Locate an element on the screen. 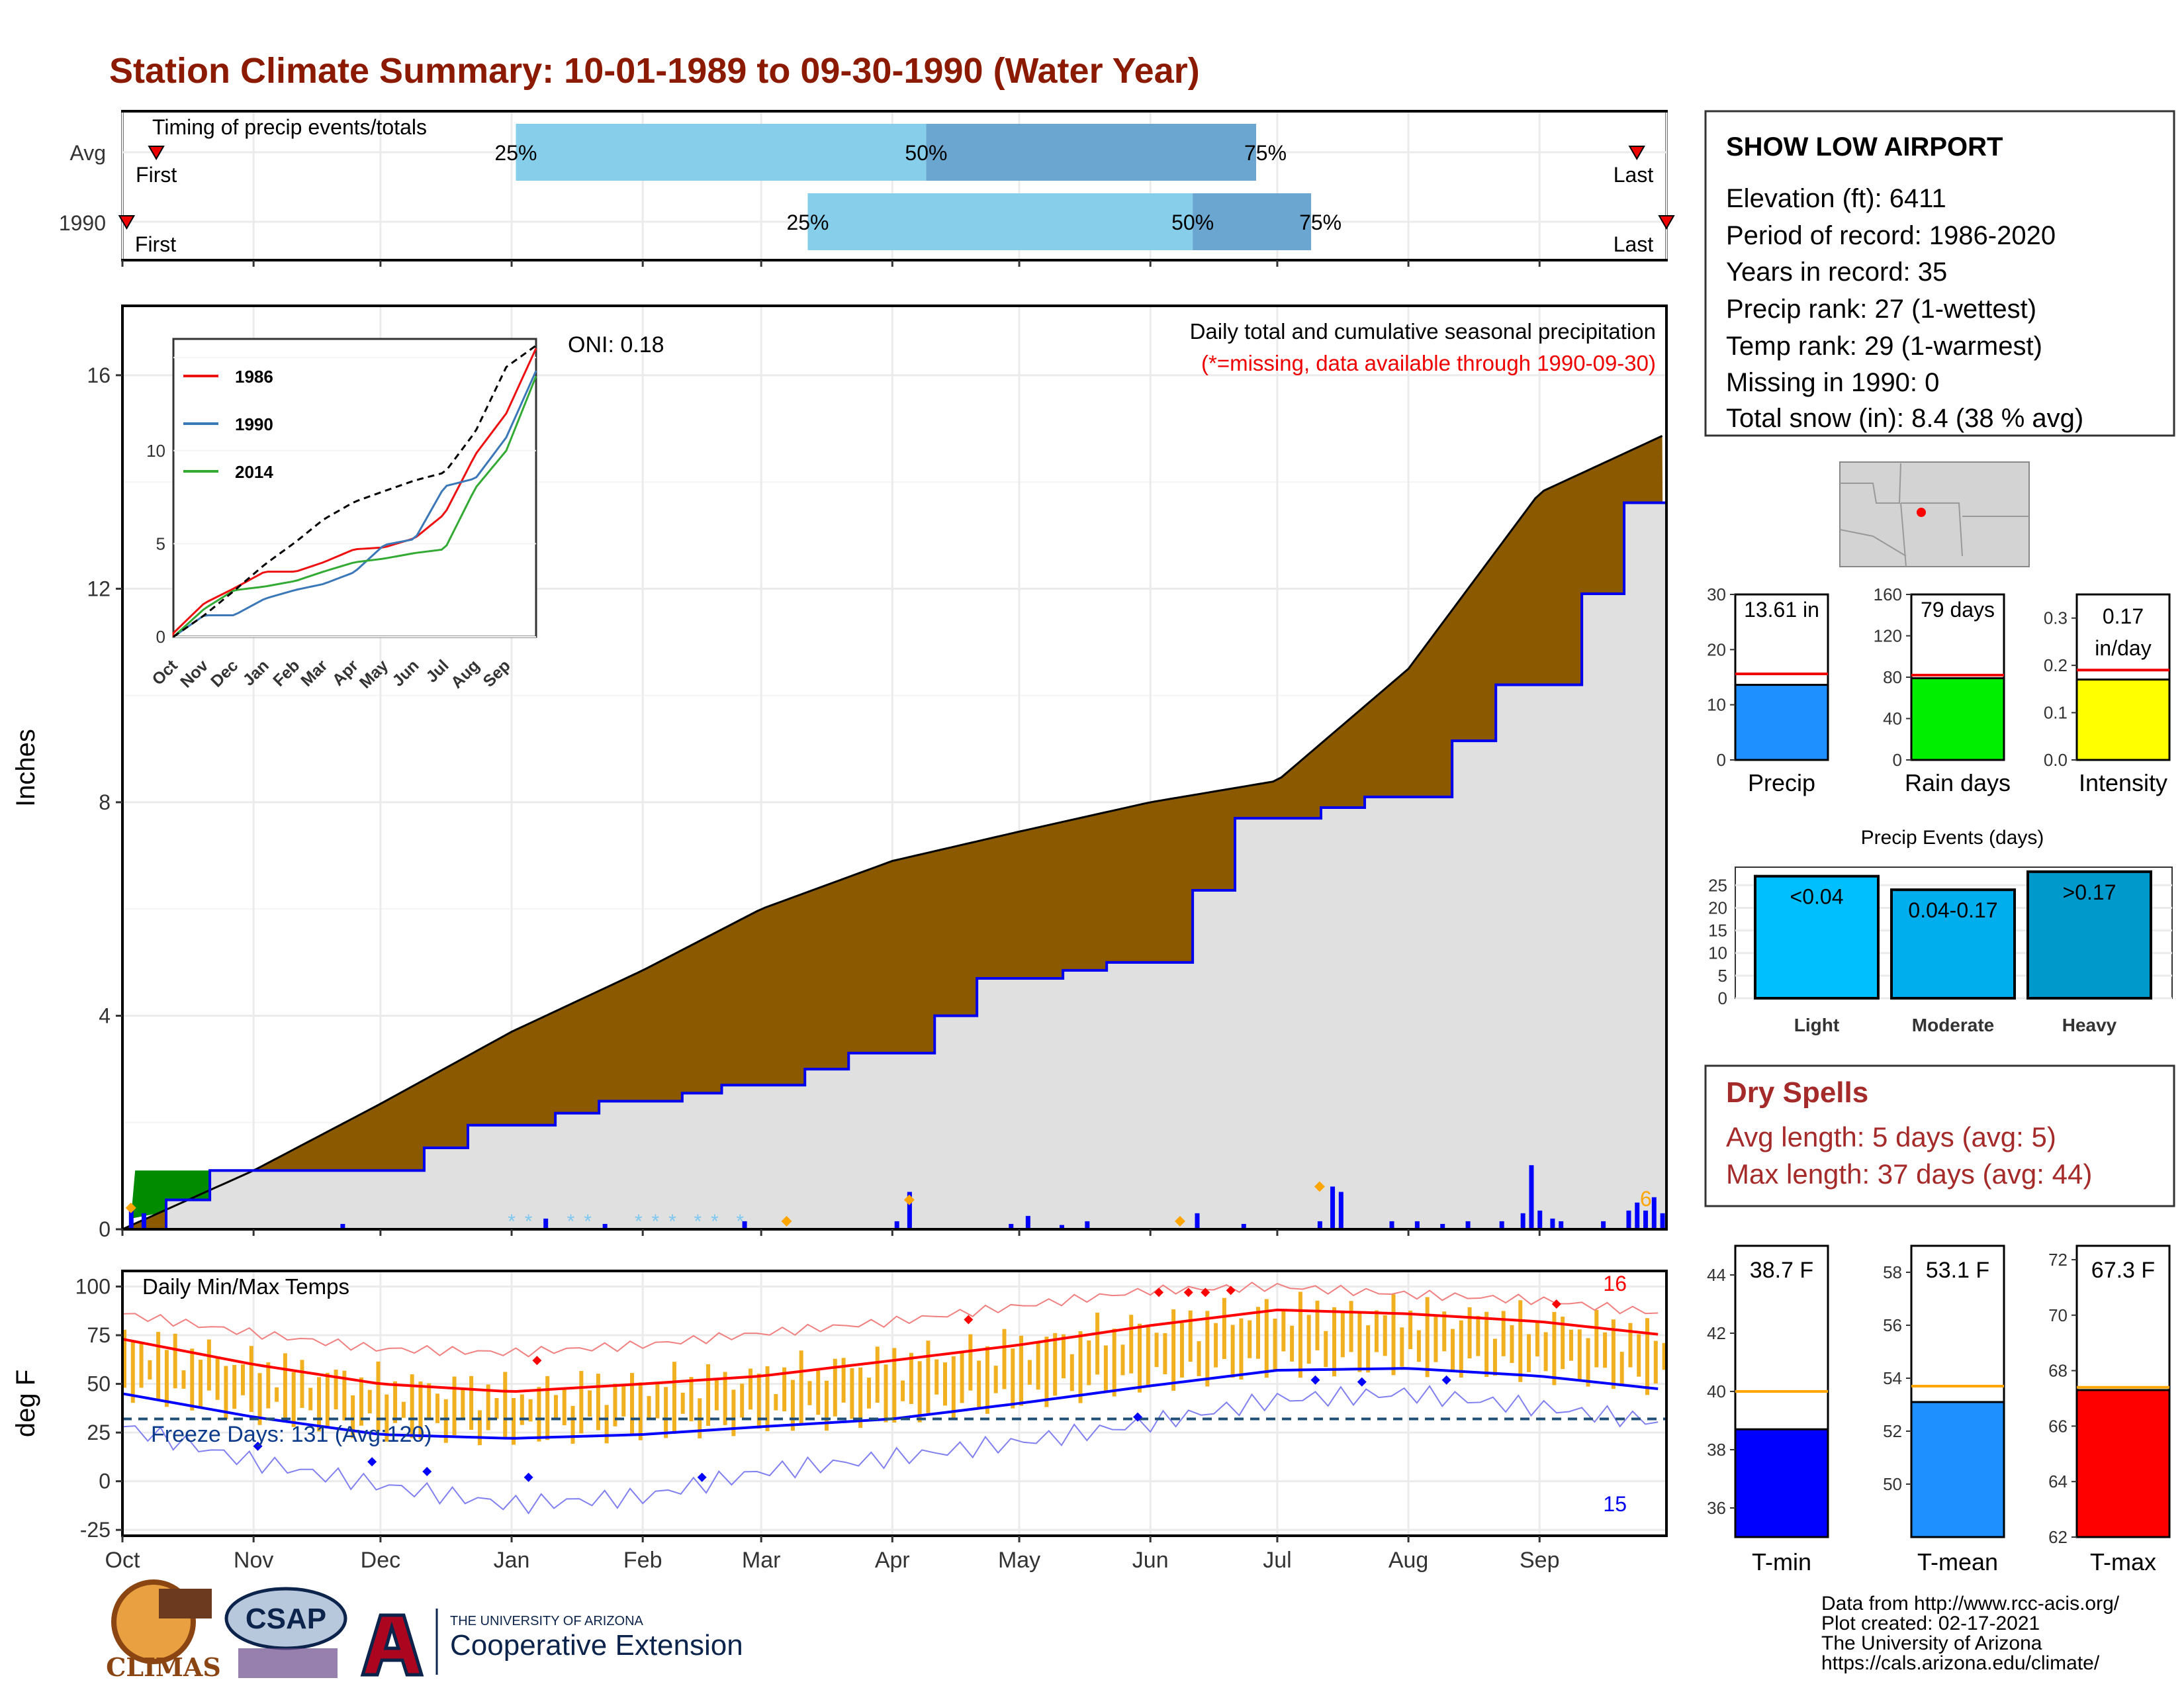  month-label: Jul is located at coordinates (1277, 1560).